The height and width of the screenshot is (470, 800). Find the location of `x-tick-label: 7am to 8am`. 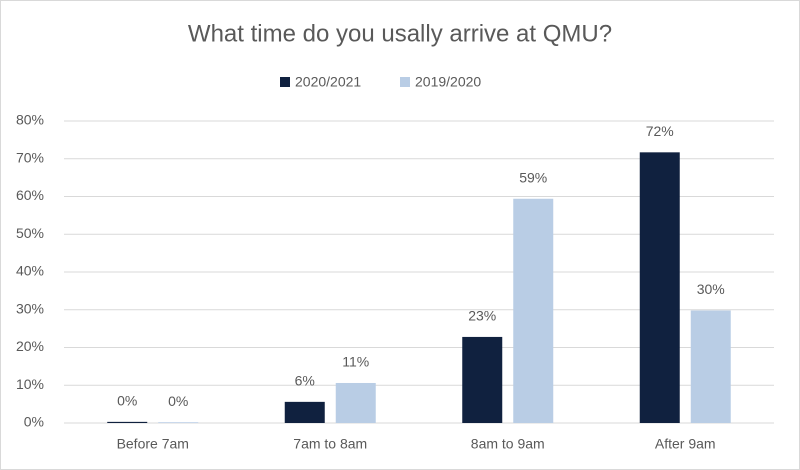

x-tick-label: 7am to 8am is located at coordinates (330, 444).